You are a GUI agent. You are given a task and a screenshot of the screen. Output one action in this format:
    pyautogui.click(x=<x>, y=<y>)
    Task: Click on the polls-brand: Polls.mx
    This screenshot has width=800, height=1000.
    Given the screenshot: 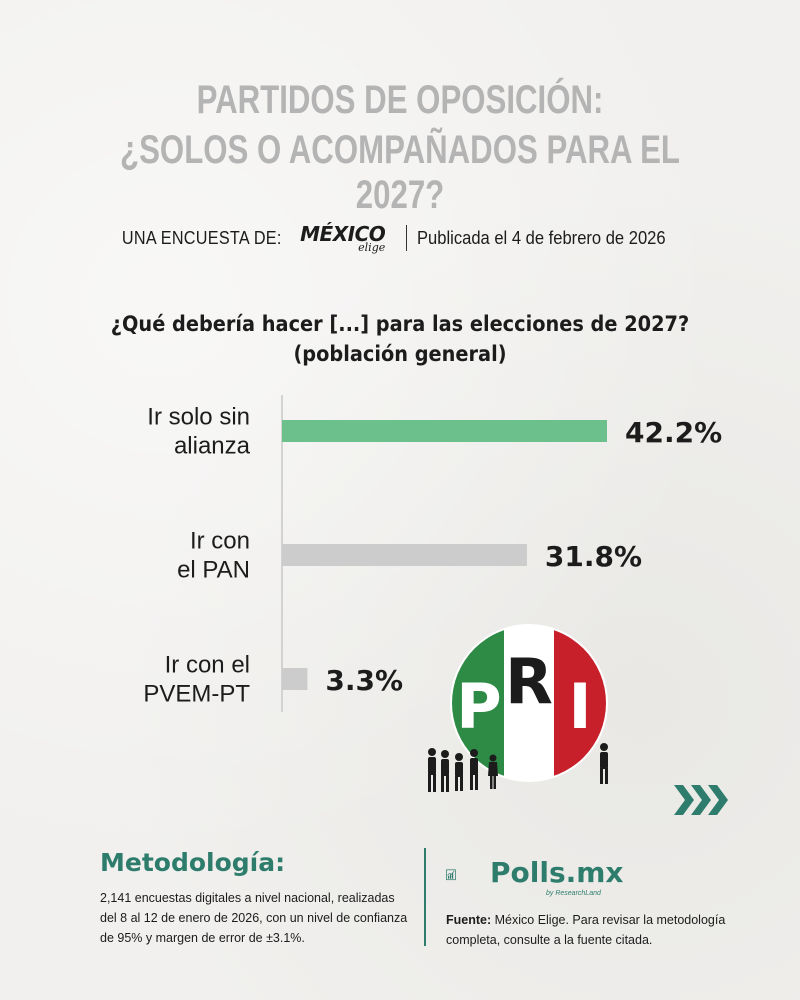 What is the action you would take?
    pyautogui.click(x=557, y=872)
    